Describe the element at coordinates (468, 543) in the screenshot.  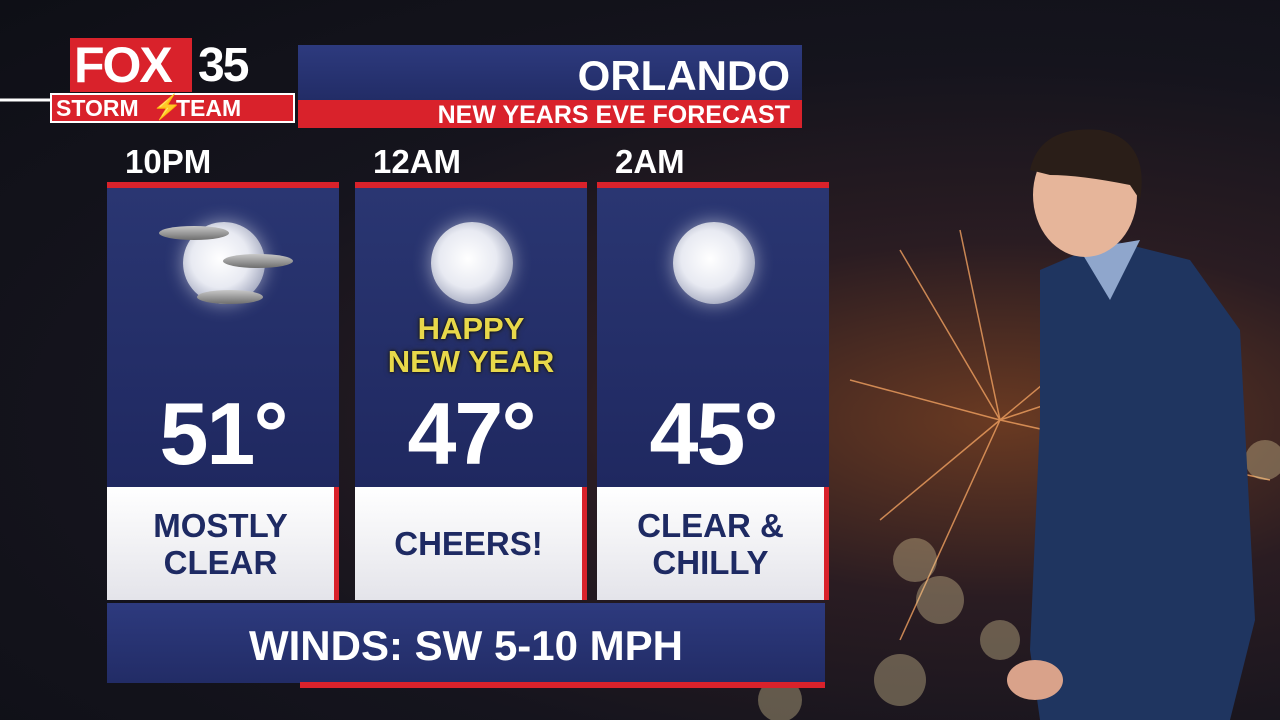
I see `condition-line: CHEERS!` at that location.